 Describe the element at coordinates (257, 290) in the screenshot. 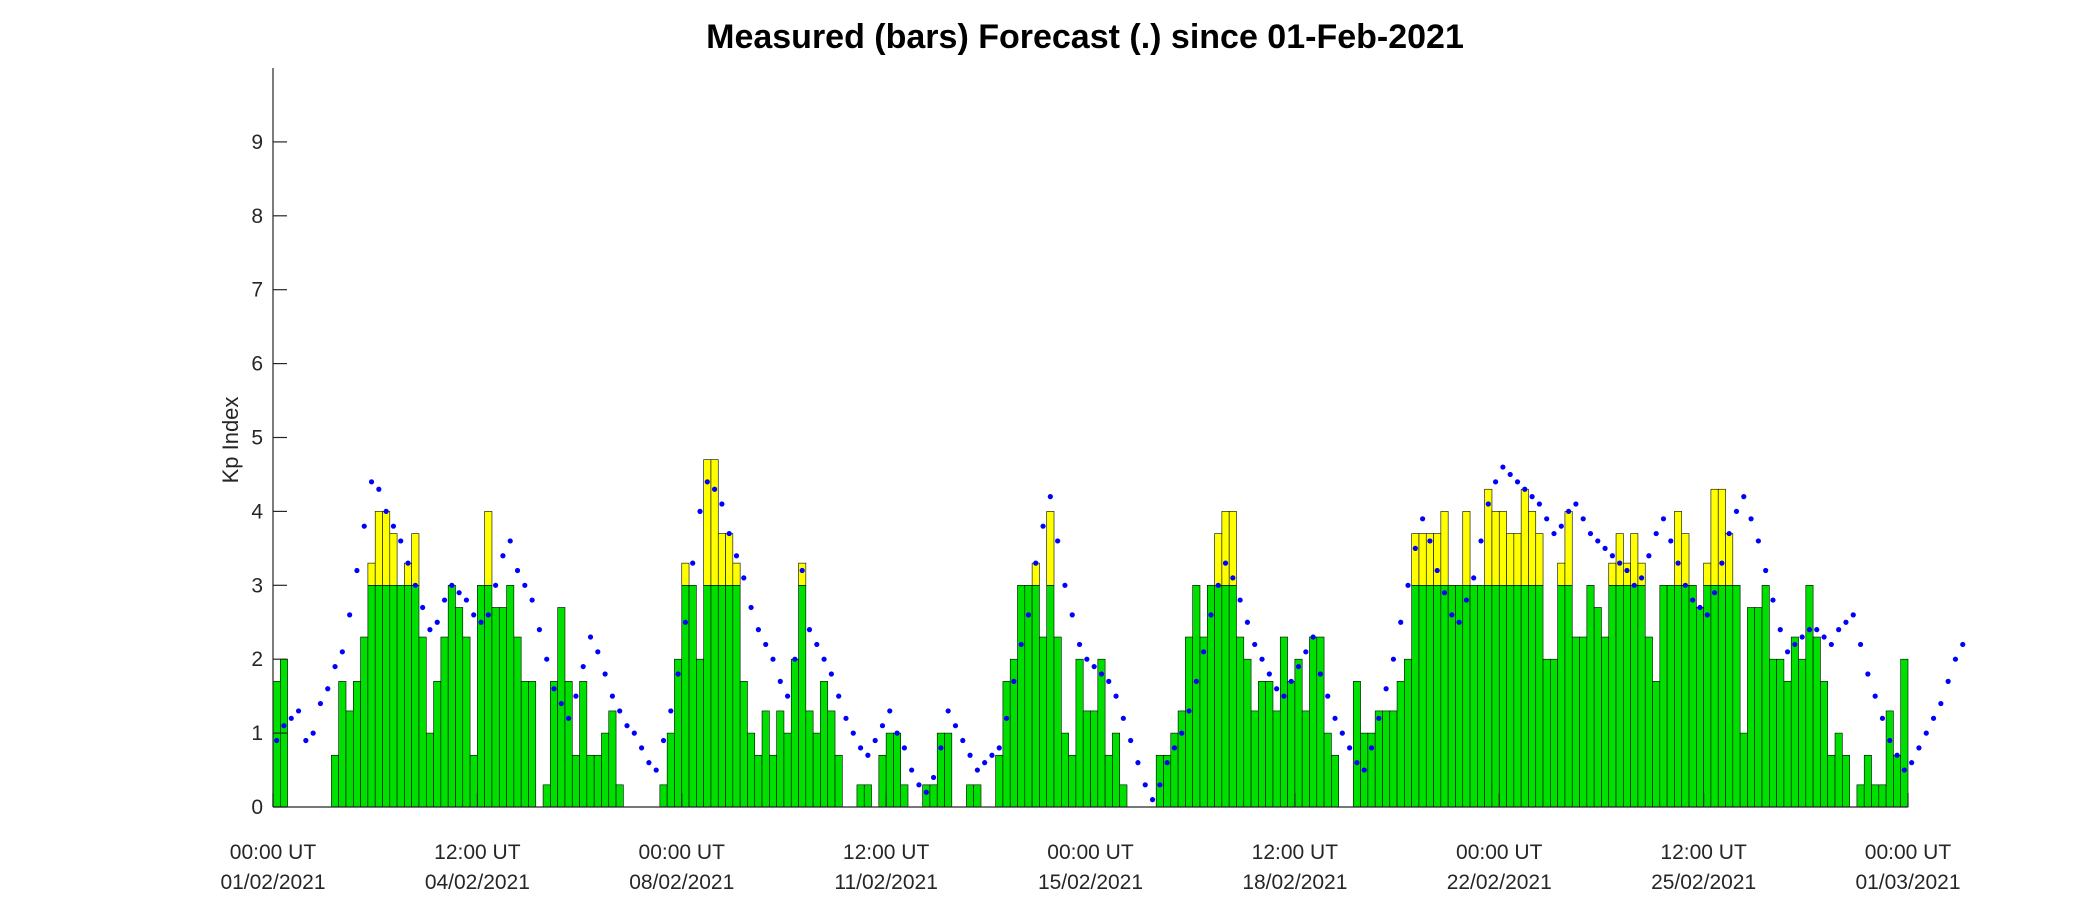

I see `y-tick-label: 7` at that location.